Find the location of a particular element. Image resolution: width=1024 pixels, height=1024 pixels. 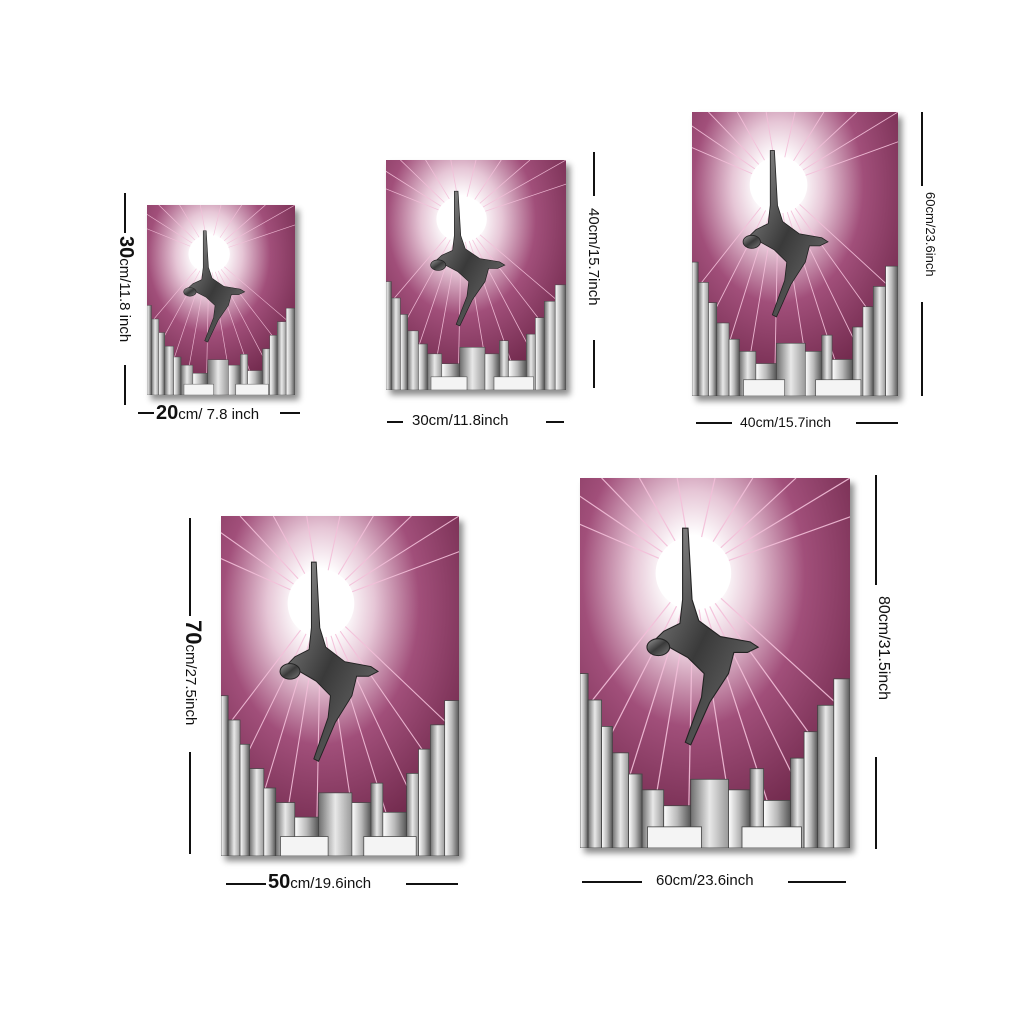

width-label-3: 40cm/15.7inch is located at coordinates (786, 422).